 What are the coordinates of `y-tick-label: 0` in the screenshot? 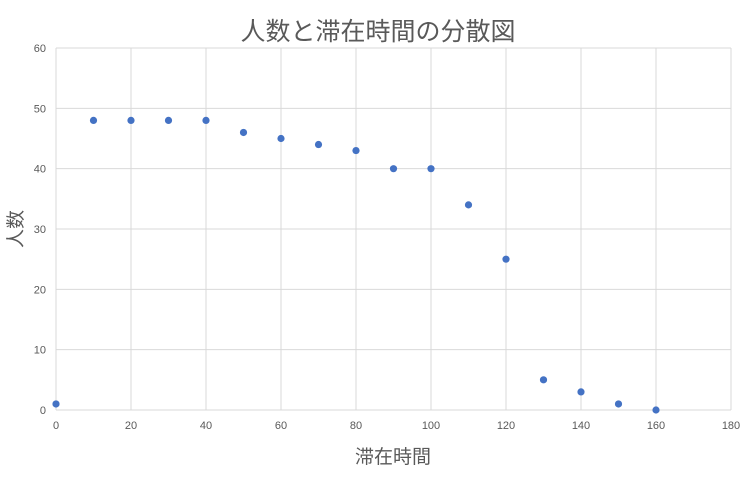 It's located at (43, 411).